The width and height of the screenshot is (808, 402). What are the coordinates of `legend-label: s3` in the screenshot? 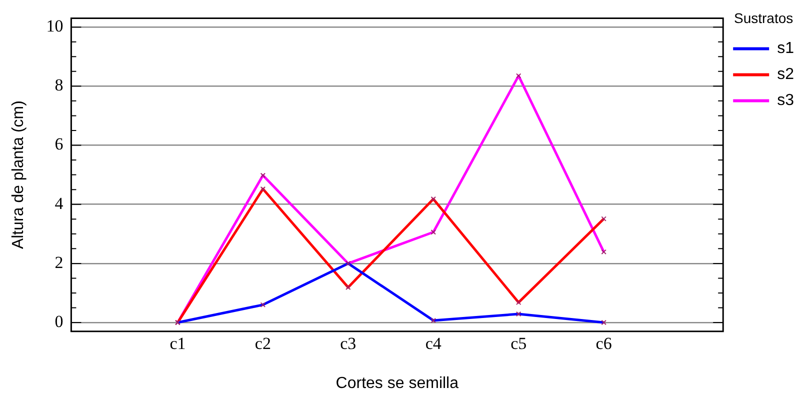 It's located at (785, 101).